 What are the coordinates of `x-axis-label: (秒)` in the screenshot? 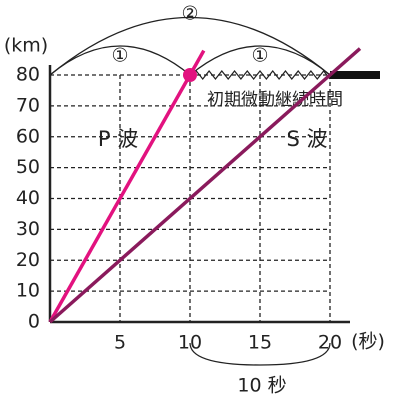 It's located at (368, 342).